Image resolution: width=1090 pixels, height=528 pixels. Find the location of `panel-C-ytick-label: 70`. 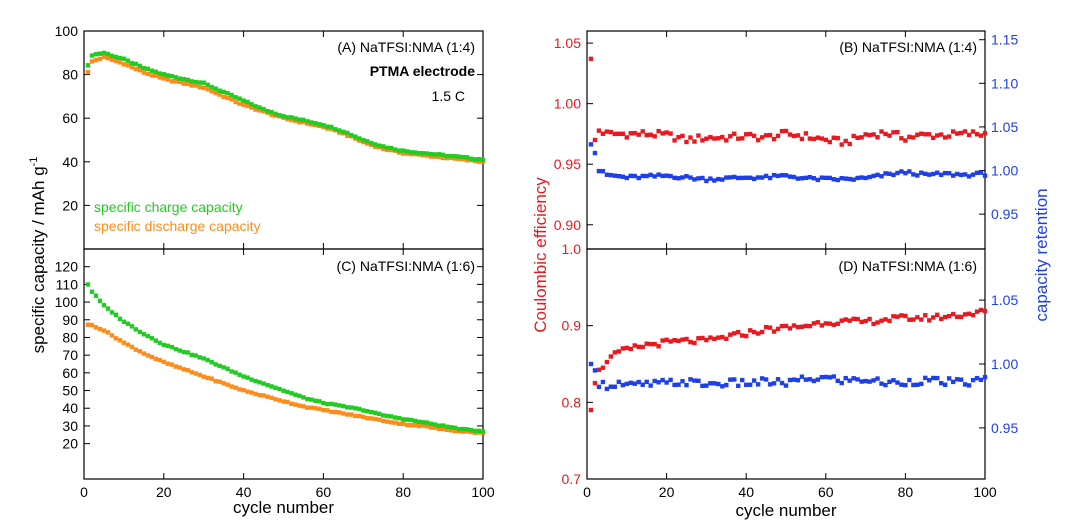

panel-C-ytick-label: 70 is located at coordinates (70, 355).